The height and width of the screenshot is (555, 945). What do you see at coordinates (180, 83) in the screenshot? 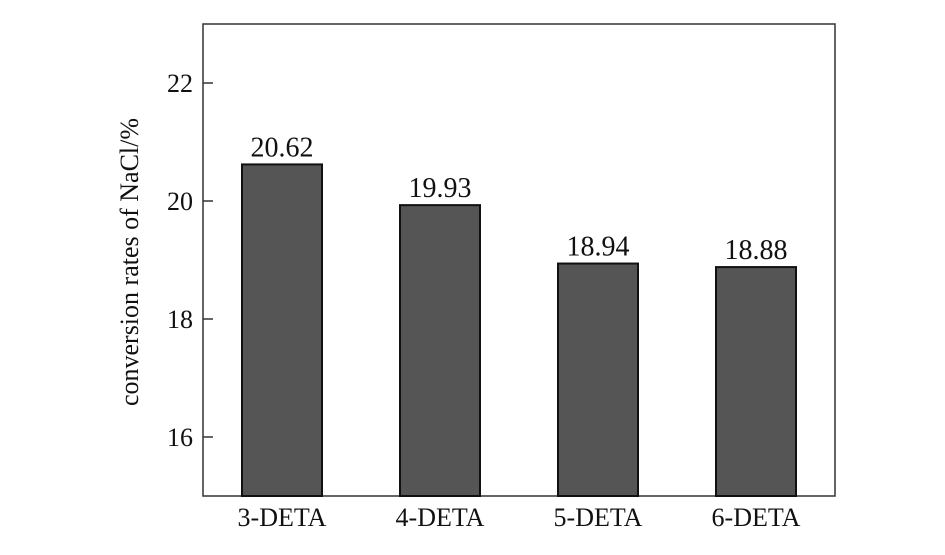
I see `y-tick-label: 22` at bounding box center [180, 83].